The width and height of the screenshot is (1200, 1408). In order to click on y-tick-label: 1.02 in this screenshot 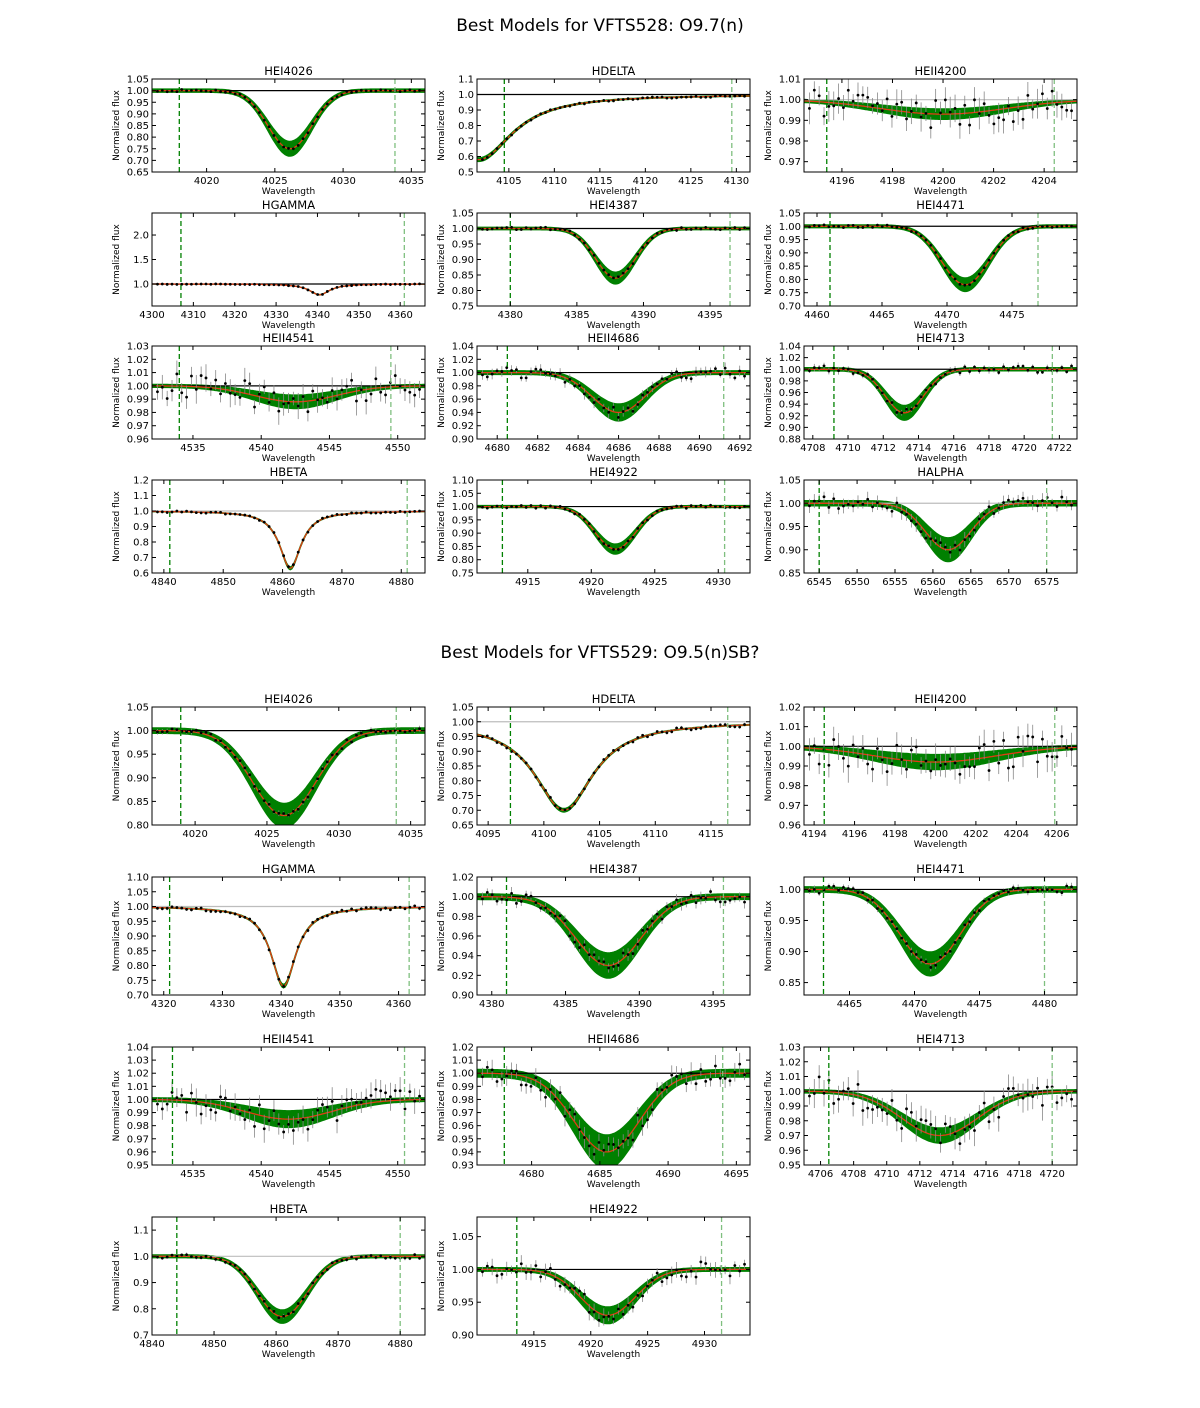, I will do `click(463, 878)`.